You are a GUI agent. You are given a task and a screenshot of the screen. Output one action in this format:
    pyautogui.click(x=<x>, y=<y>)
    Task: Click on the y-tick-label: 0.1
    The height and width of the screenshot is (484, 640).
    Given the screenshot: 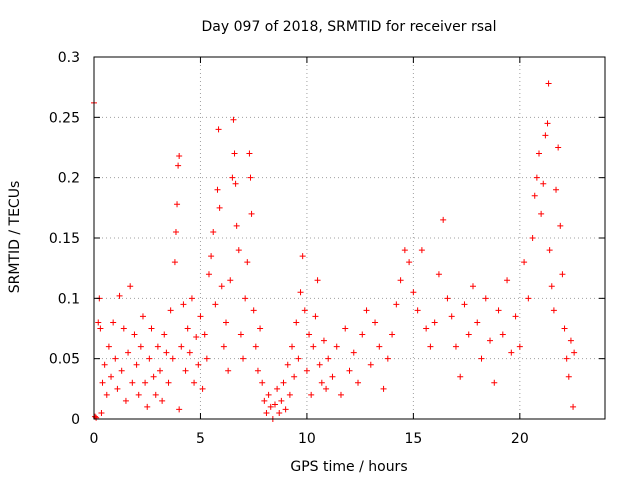 What is the action you would take?
    pyautogui.click(x=69, y=299)
    